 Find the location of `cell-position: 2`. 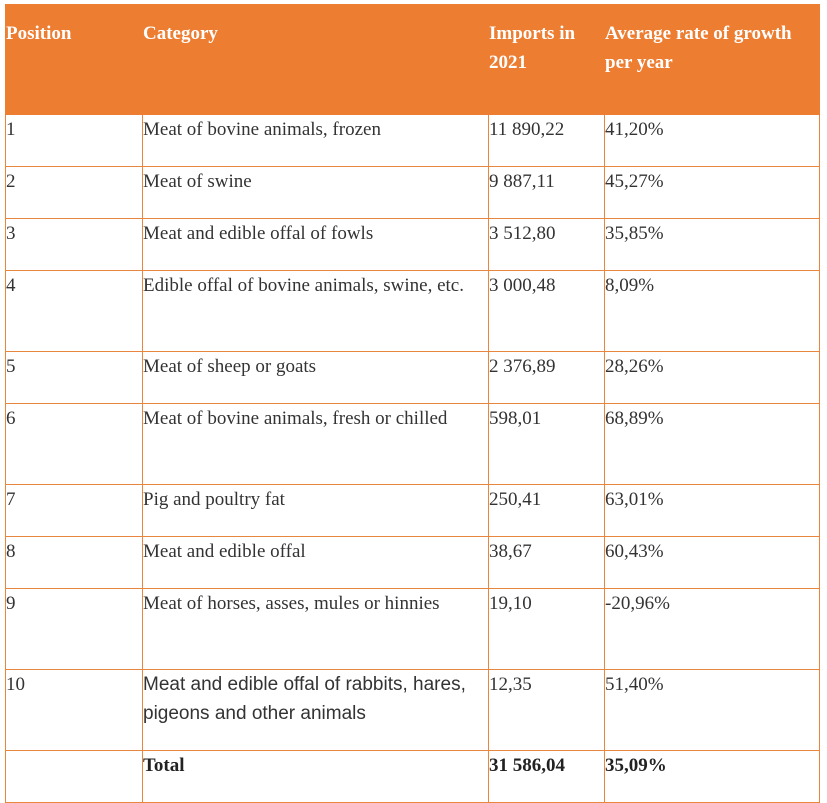

cell-position: 2 is located at coordinates (74, 192).